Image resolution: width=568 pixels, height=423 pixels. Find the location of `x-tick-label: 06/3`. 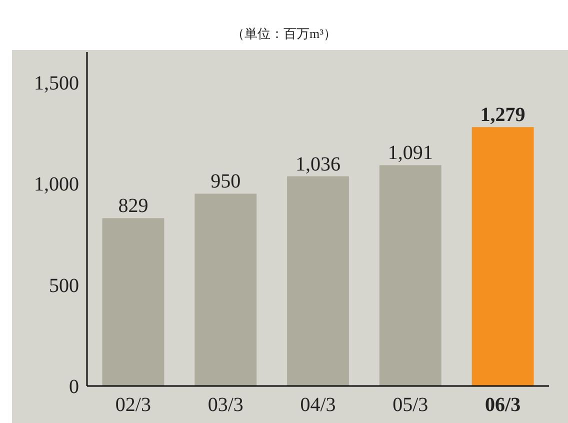

x-tick-label: 06/3 is located at coordinates (503, 405).